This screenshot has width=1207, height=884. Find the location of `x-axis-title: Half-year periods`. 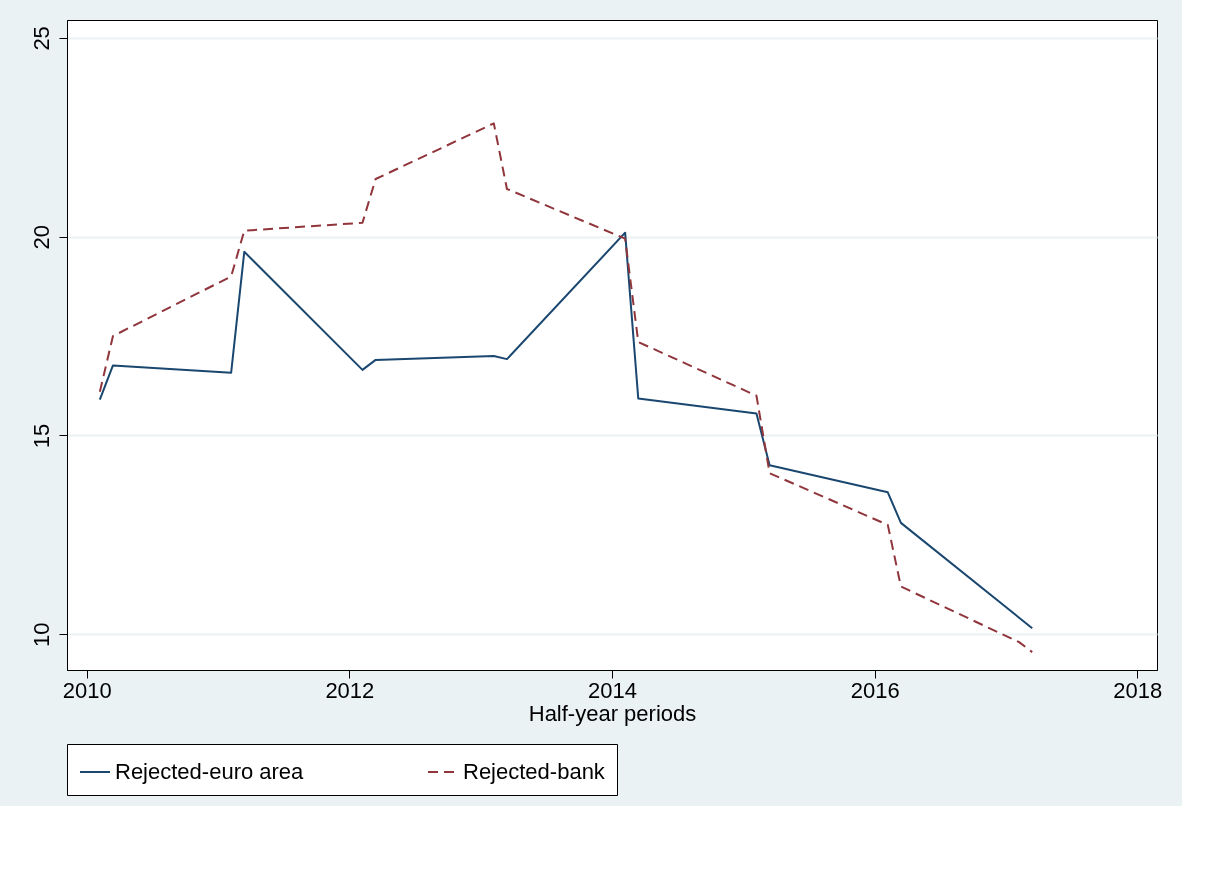

x-axis-title: Half-year periods is located at coordinates (612, 713).